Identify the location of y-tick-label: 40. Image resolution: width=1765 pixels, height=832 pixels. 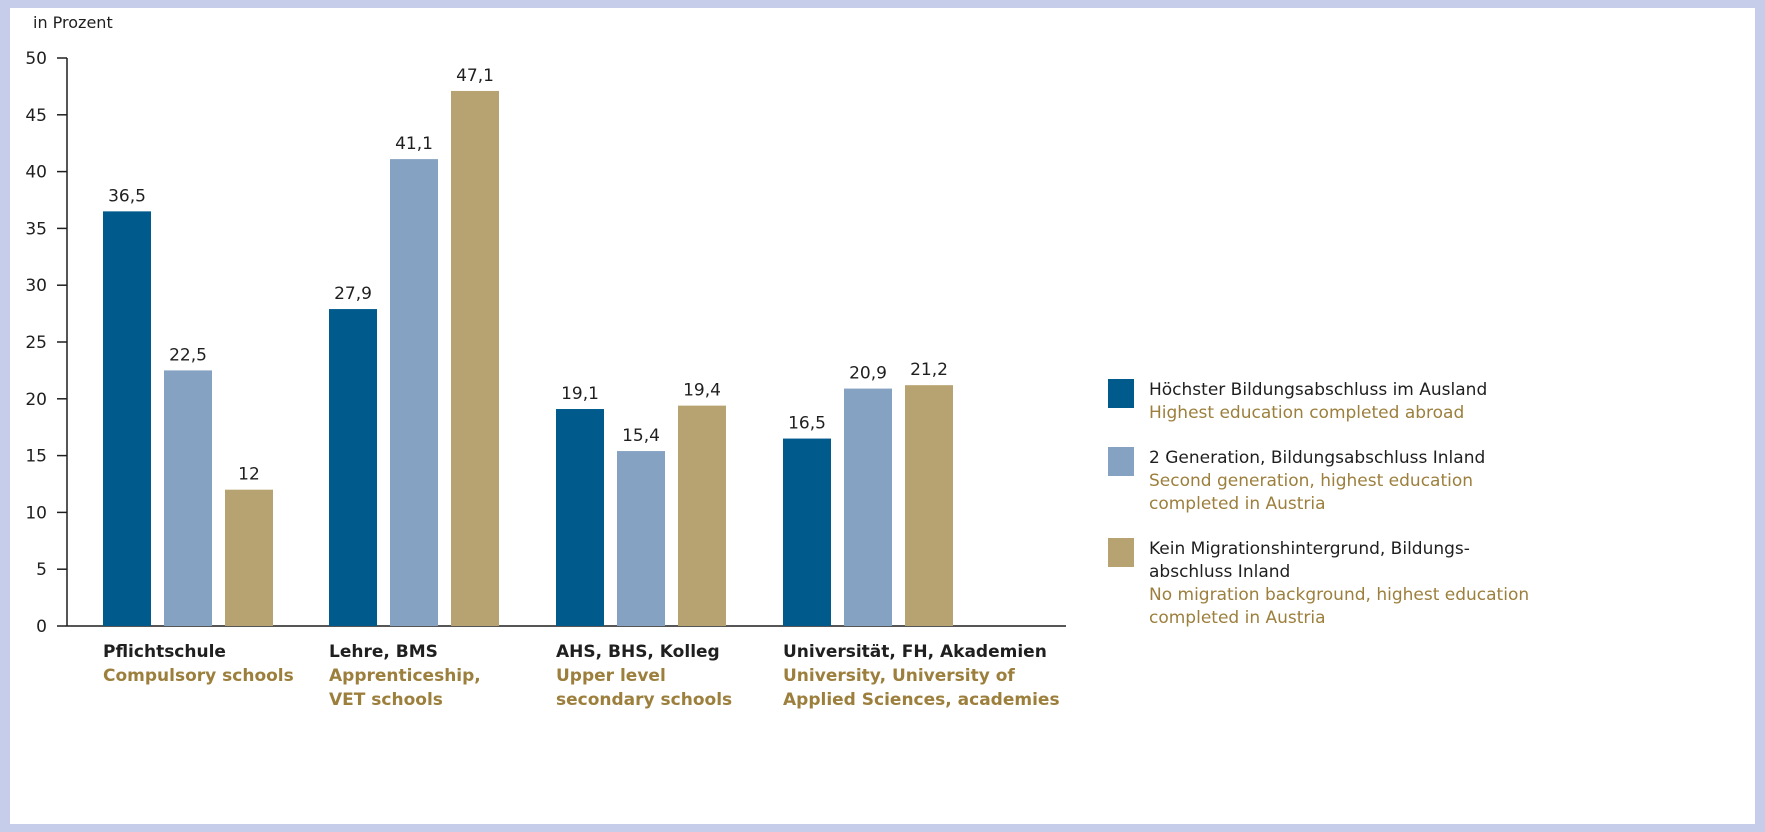
(36, 173).